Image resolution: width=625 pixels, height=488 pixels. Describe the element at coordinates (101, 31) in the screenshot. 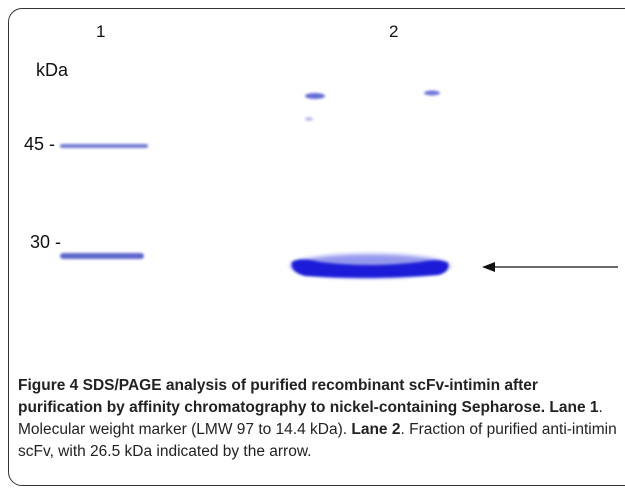

I see `lane-label-1: 1` at that location.